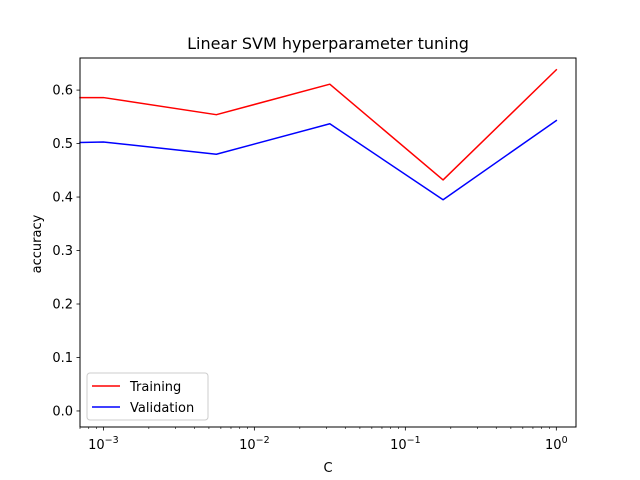 This screenshot has width=640, height=480. What do you see at coordinates (405, 444) in the screenshot?
I see `x-tick-label: 10⁻¹` at bounding box center [405, 444].